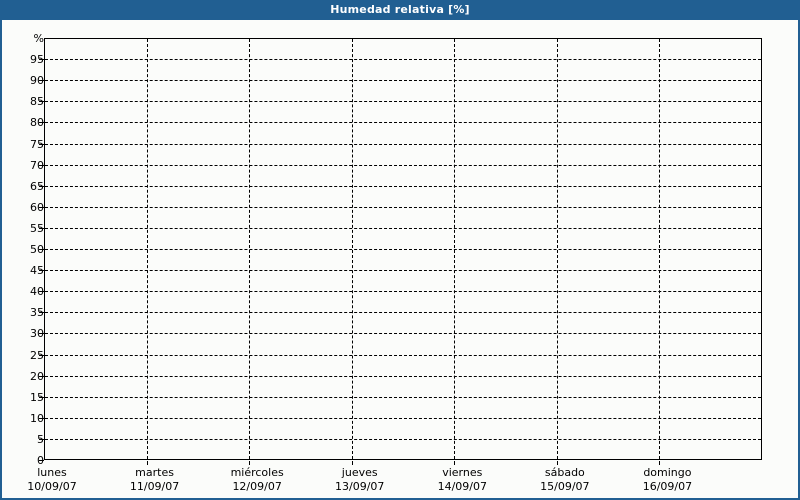  Describe the element at coordinates (38, 38) in the screenshot. I see `y-axis-unit-label: %` at that location.